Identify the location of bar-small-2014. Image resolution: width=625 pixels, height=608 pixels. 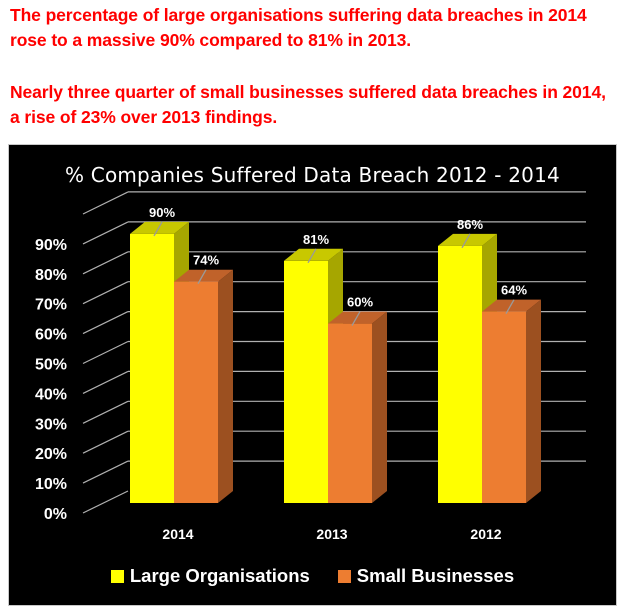
(196, 392).